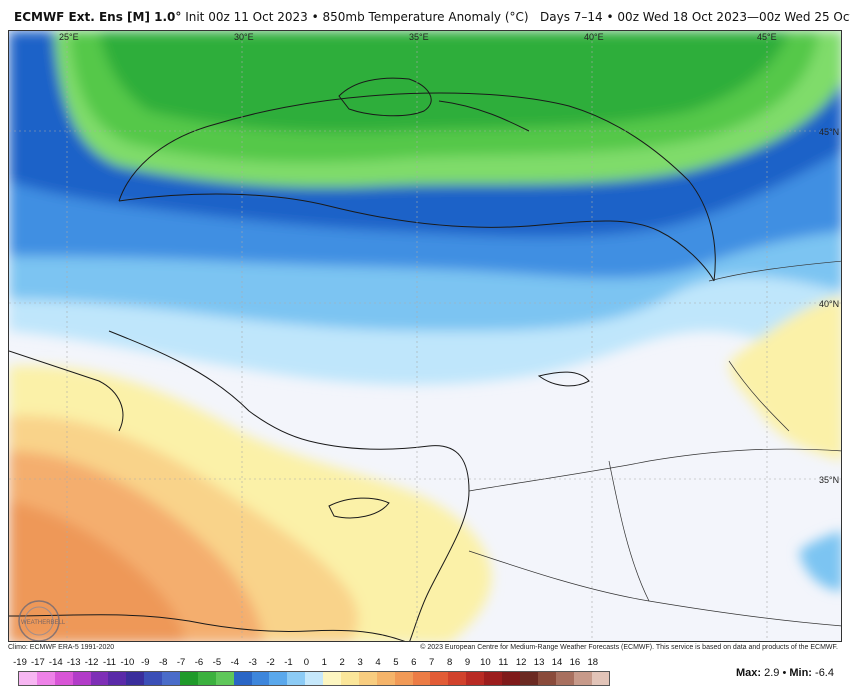  I want to click on yellow-east-area, so click(785, 378).